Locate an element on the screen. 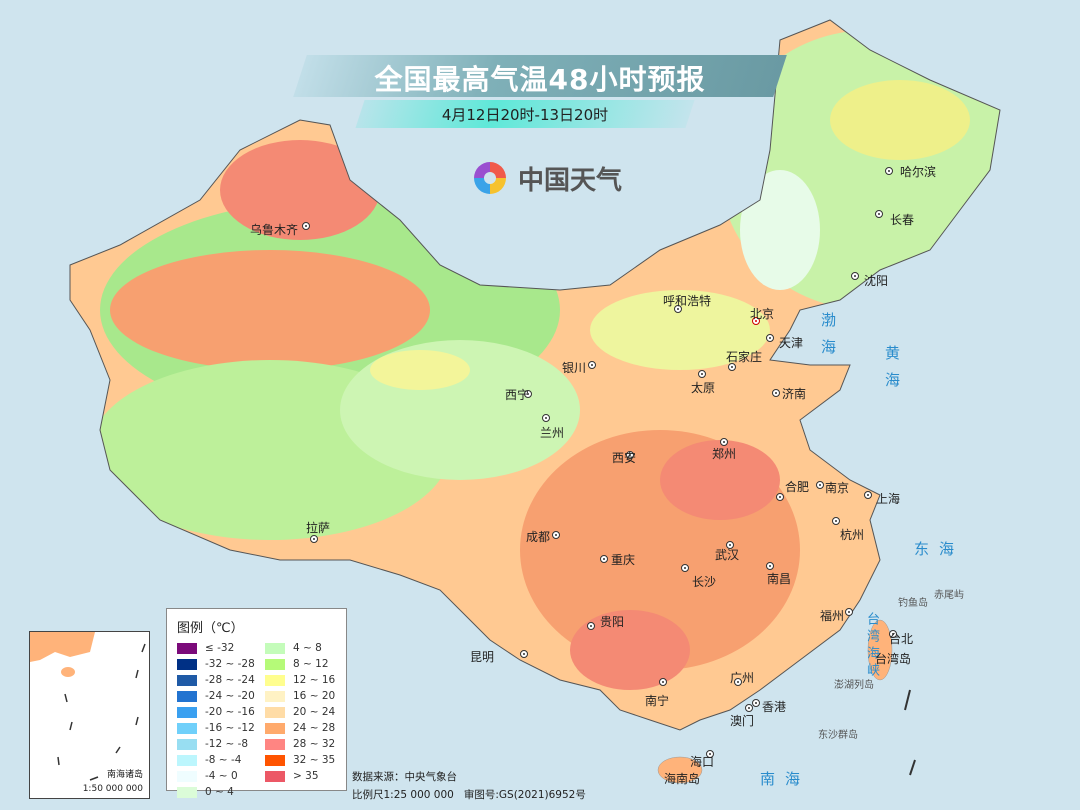  city-label: 北京 is located at coordinates (762, 314).